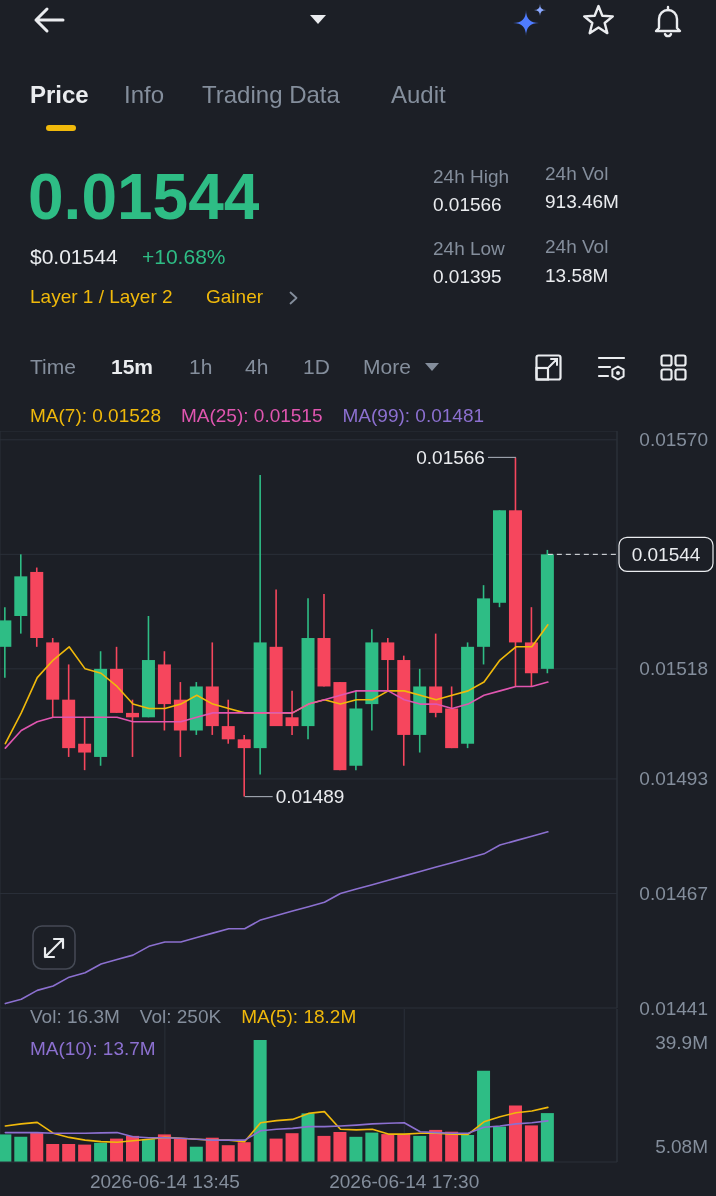 This screenshot has width=716, height=1196. I want to click on y-tick-label: 39.9M, so click(681, 1042).